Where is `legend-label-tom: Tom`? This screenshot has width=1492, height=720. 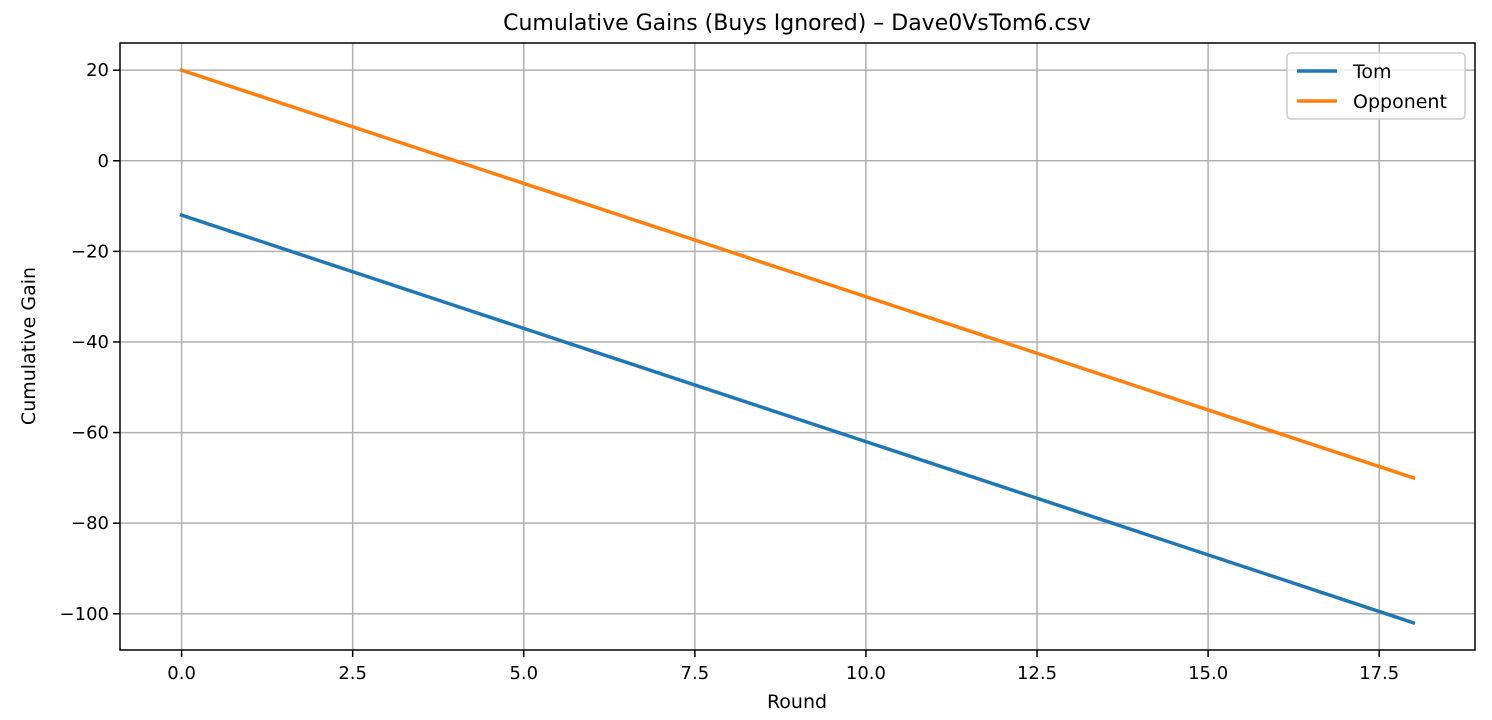 legend-label-tom: Tom is located at coordinates (1372, 72).